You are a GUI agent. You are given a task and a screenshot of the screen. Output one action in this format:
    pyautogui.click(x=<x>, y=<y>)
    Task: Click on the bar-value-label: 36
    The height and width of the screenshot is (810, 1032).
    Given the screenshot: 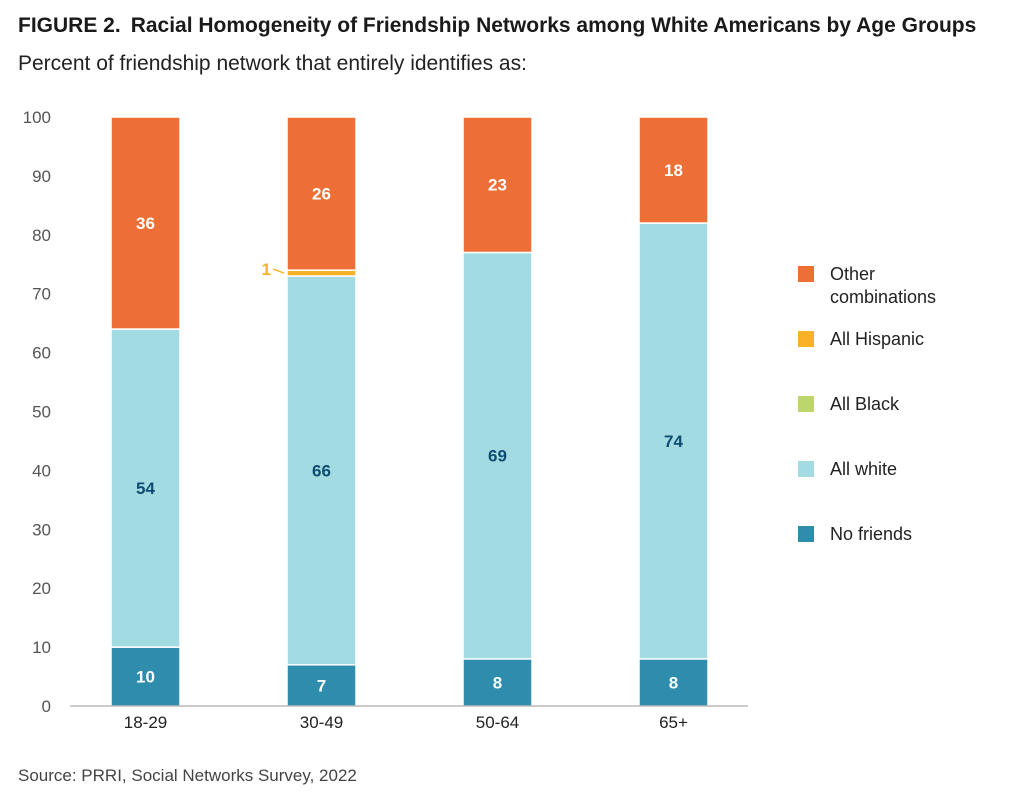 What is the action you would take?
    pyautogui.click(x=145, y=223)
    